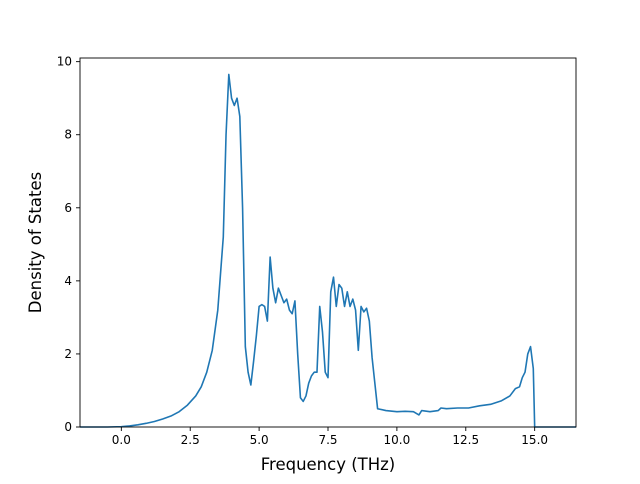 This screenshot has width=640, height=484. Describe the element at coordinates (35, 242) in the screenshot. I see `y-axis-title: Density of States` at that location.